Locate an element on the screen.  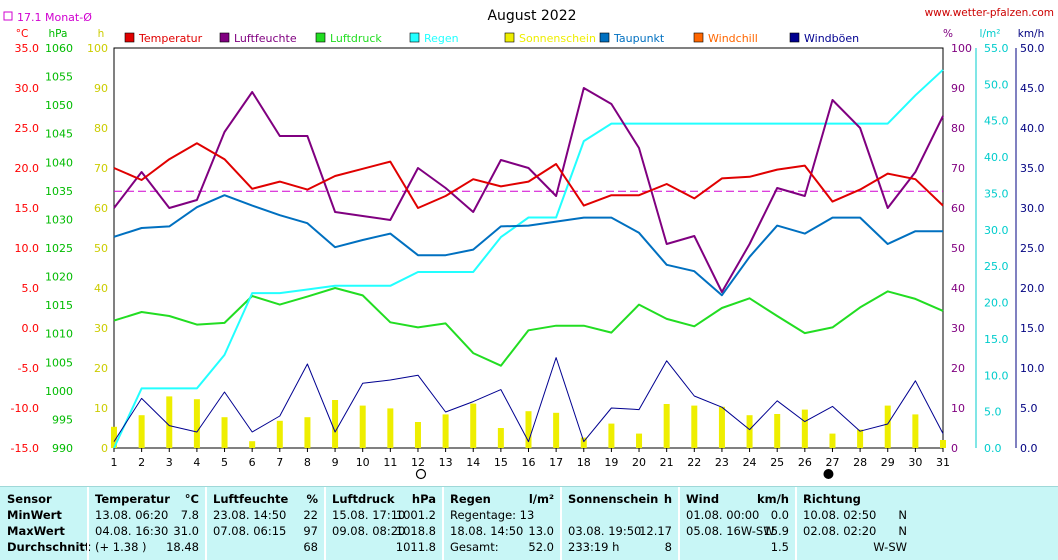
tick-label-pressure: 1035 is located at coordinates (59, 191).